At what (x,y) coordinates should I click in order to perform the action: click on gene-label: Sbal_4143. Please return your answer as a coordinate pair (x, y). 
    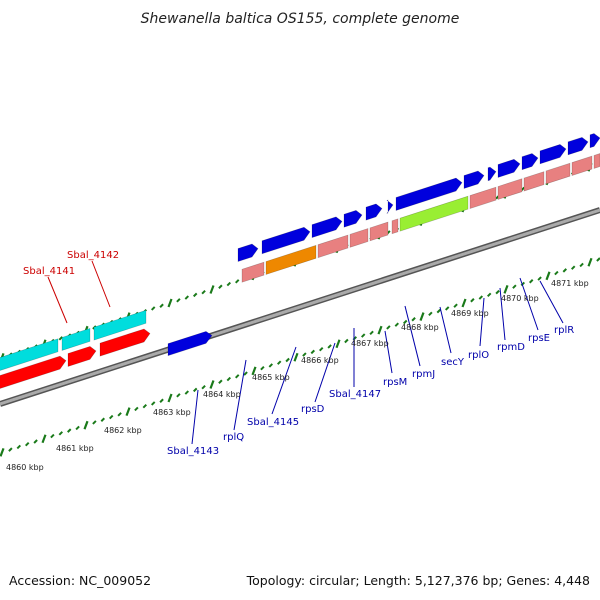
    Looking at the image, I should click on (193, 451).